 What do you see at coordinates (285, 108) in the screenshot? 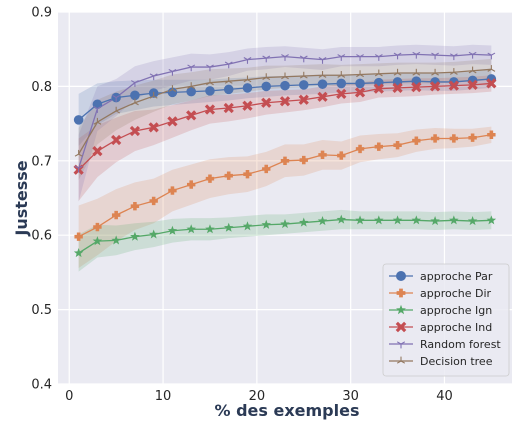
I see `band-approche-par` at bounding box center [285, 108].